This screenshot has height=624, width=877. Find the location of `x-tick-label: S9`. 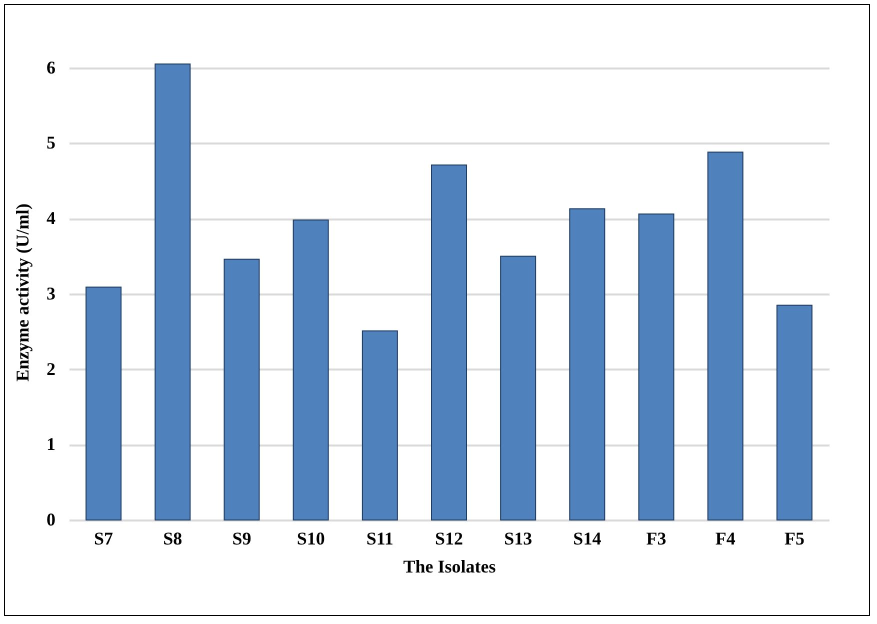

x-tick-label: S9 is located at coordinates (242, 538).